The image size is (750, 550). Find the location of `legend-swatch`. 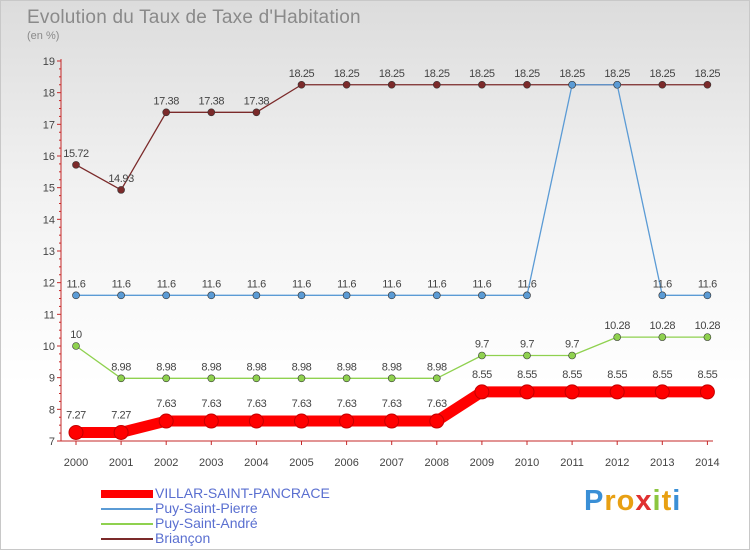

legend-swatch is located at coordinates (127, 509).